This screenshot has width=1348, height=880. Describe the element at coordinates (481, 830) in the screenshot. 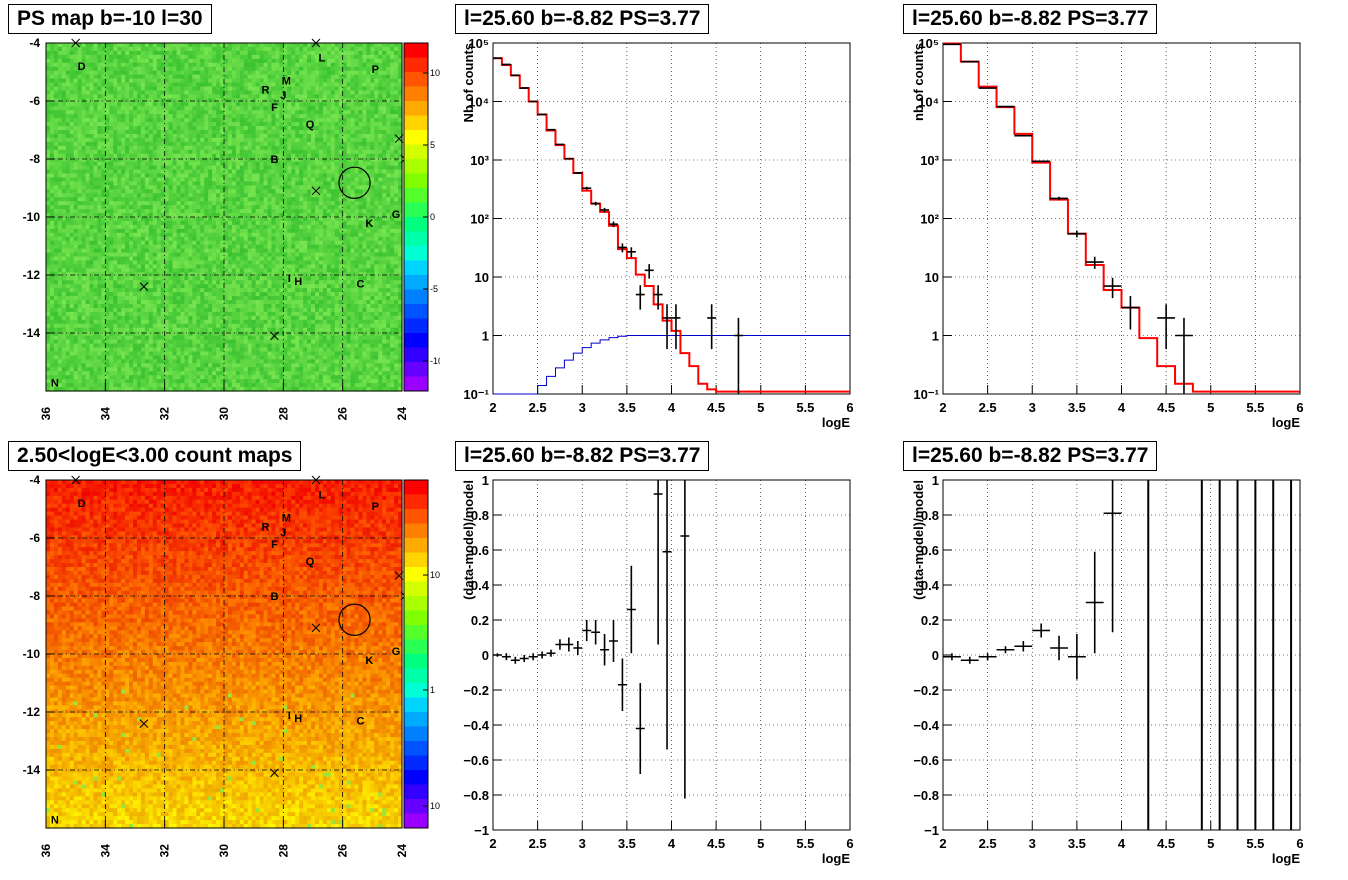

I see `y-tick-label: −1` at that location.